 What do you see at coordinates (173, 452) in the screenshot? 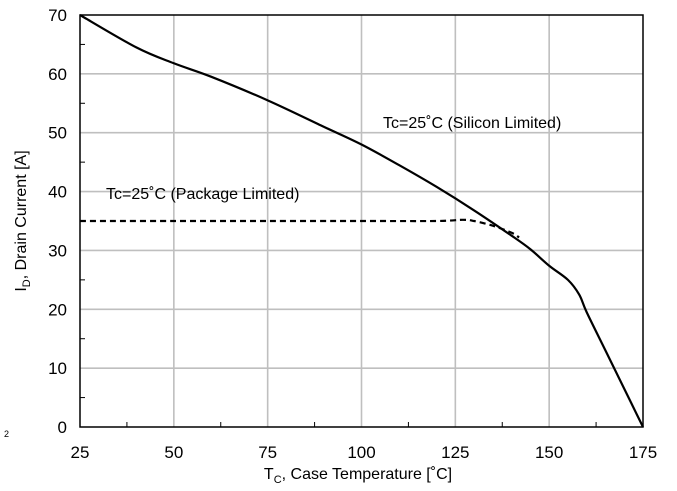
I see `x-tick-label-1: 50` at bounding box center [173, 452].